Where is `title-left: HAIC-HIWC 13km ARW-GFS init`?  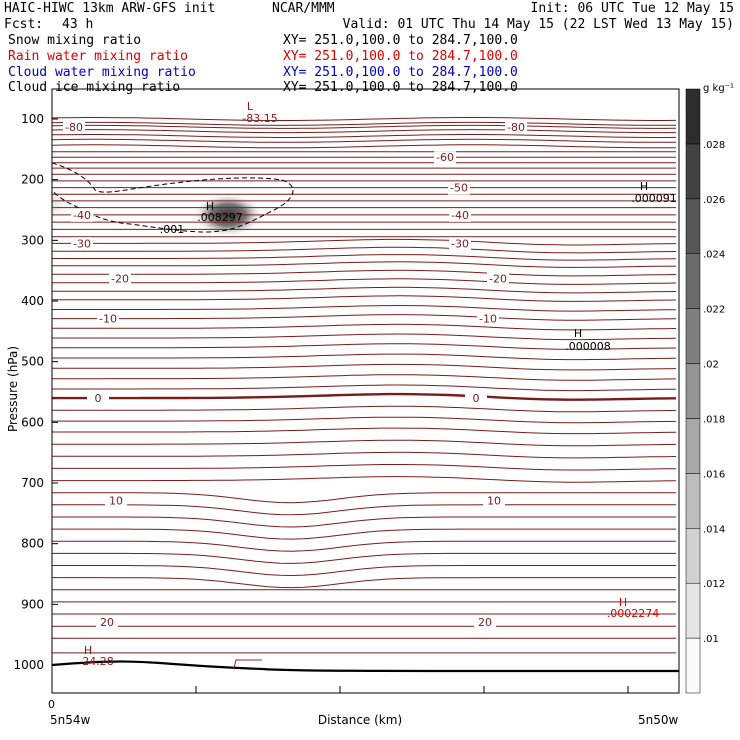 title-left: HAIC-HIWC 13km ARW-GFS init is located at coordinates (110, 8).